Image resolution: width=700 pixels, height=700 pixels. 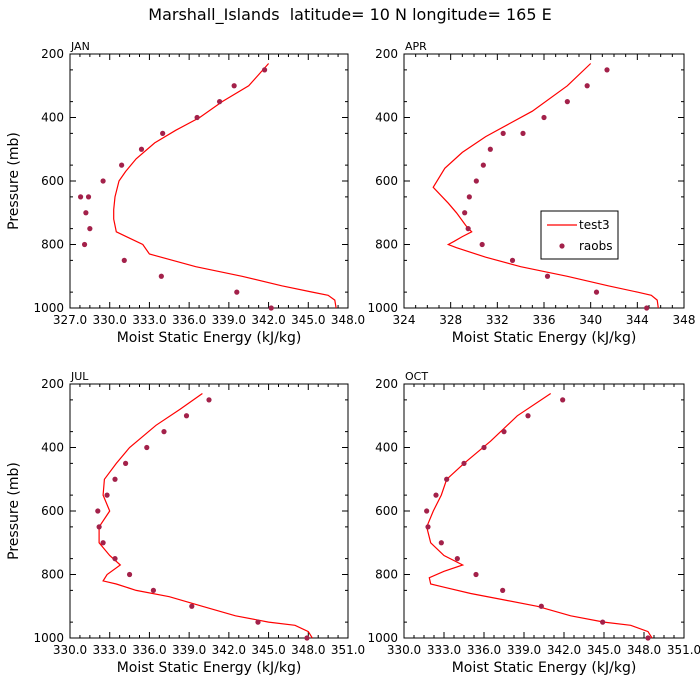 I want to click on x-tick-label: 332, so click(x=497, y=320).